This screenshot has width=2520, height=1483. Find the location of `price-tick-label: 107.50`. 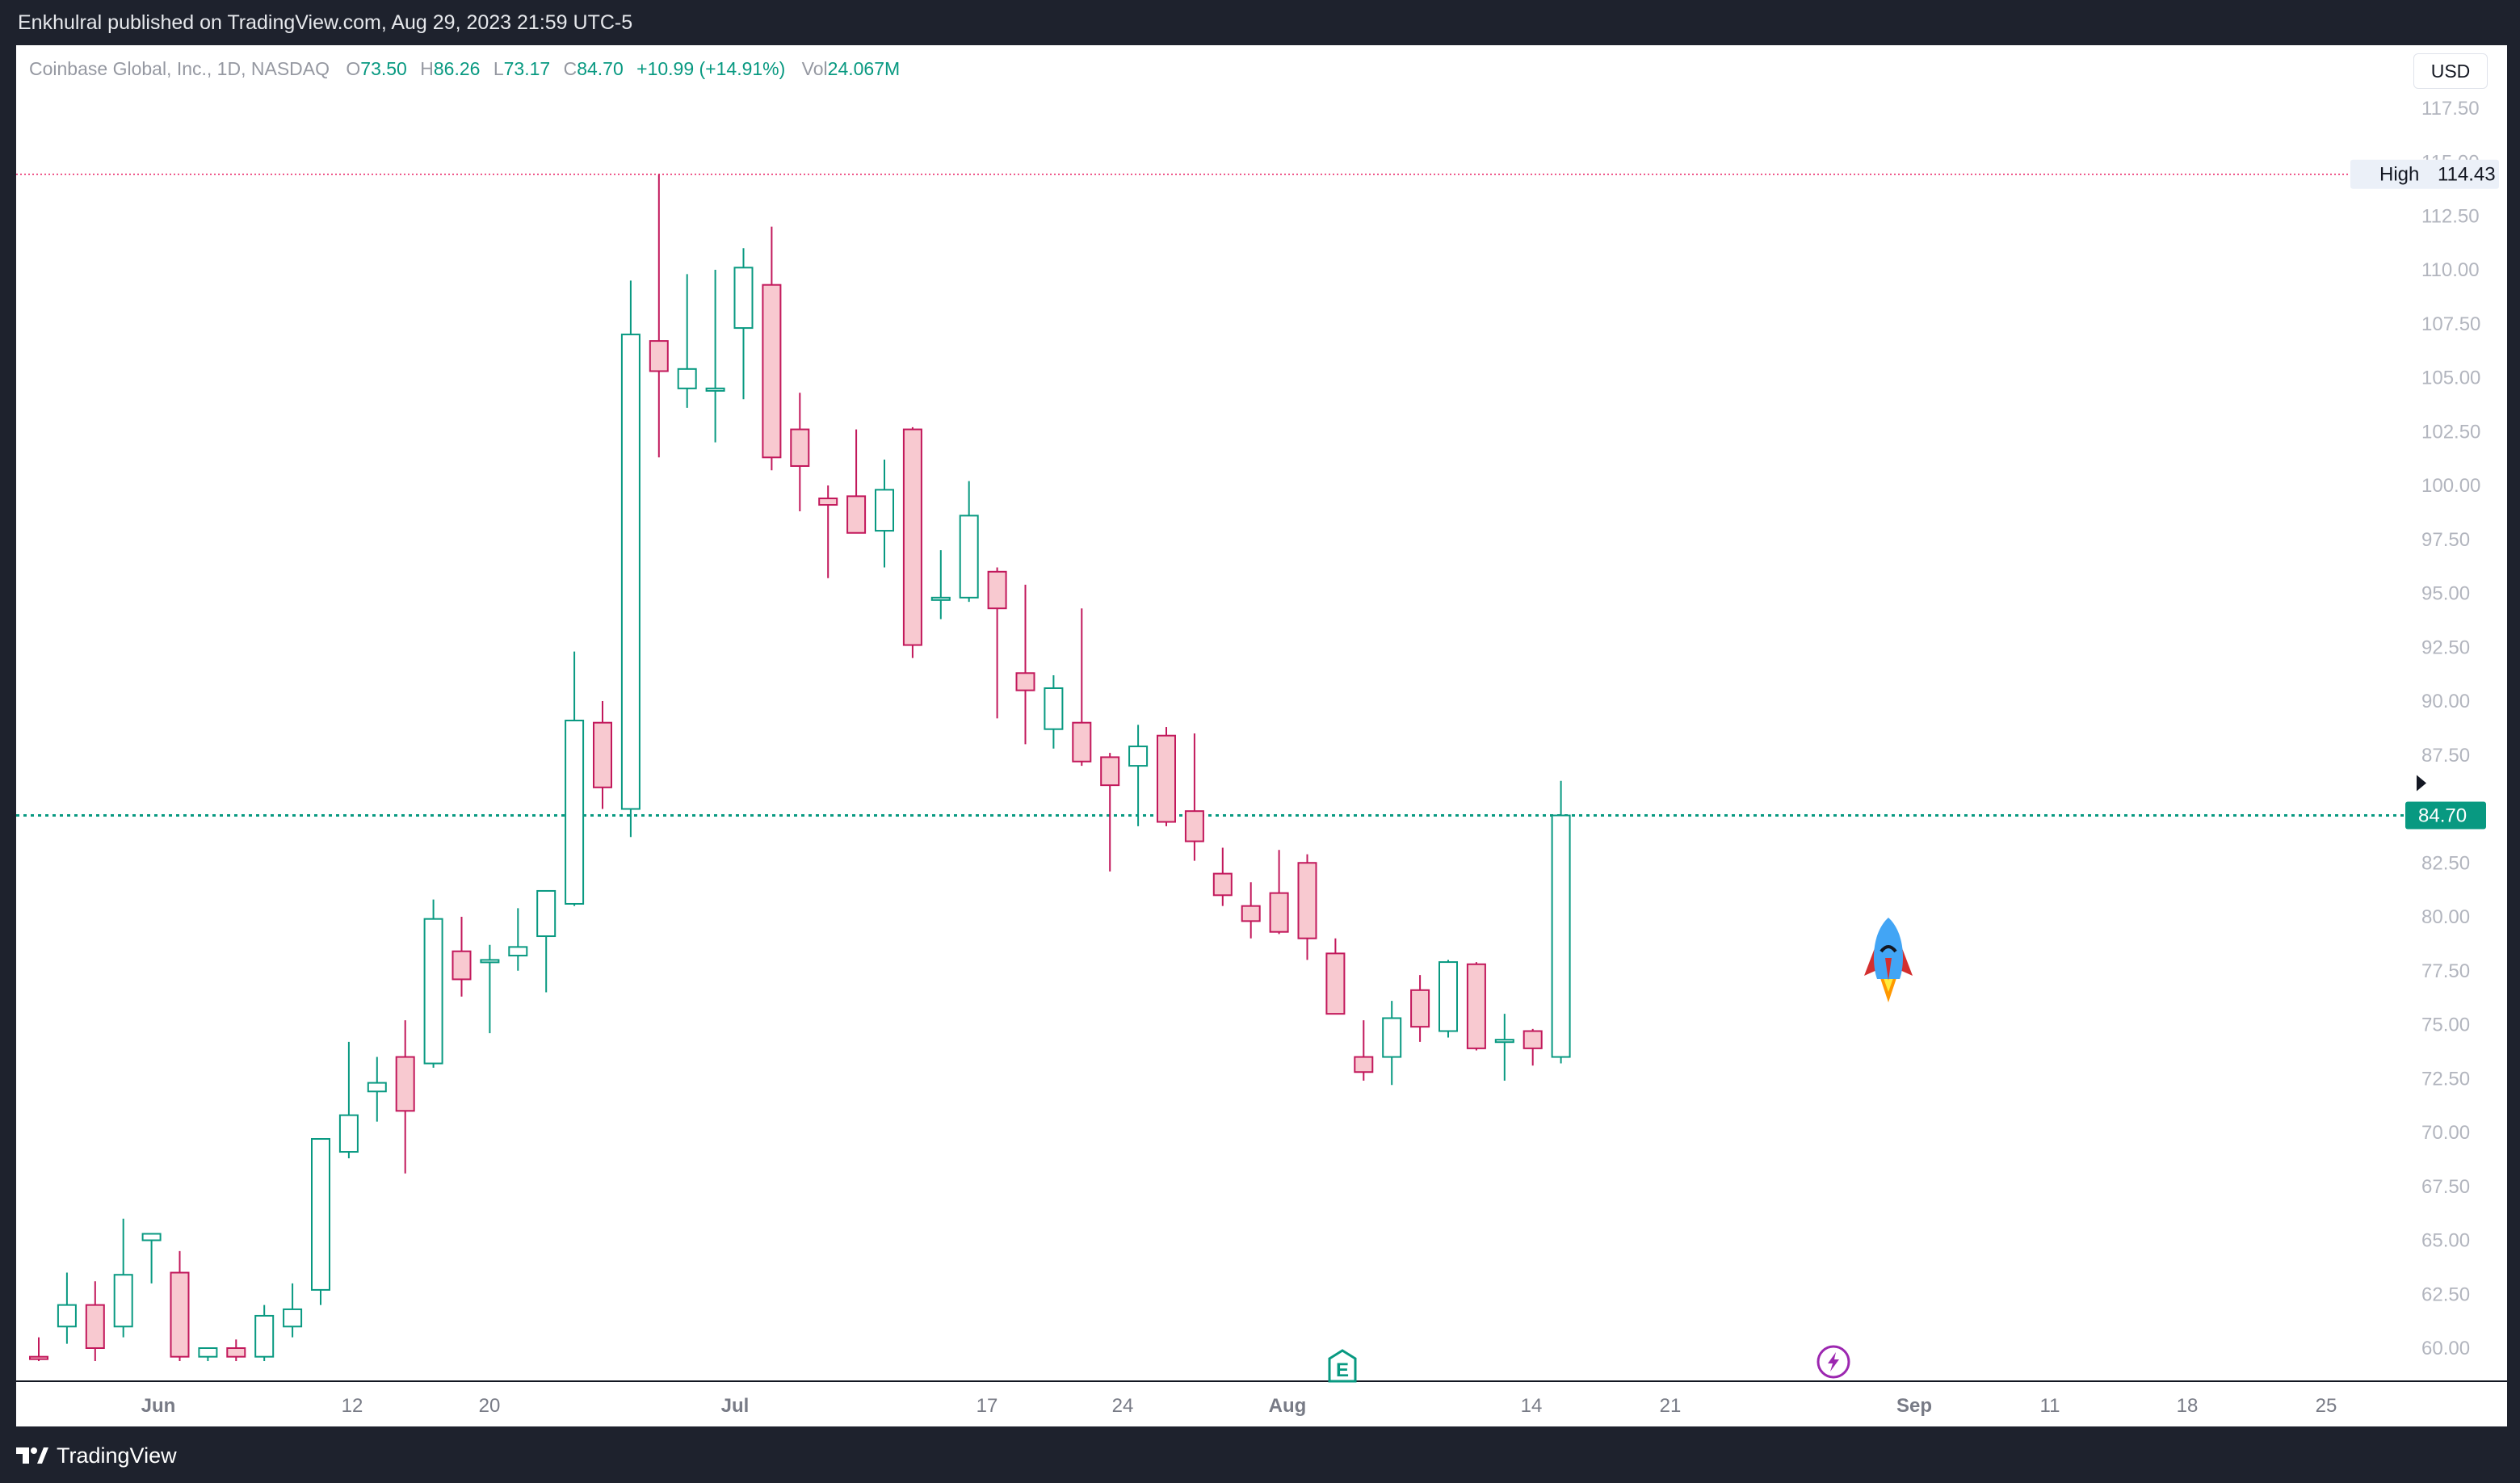

price-tick-label: 107.50 is located at coordinates (2451, 324).